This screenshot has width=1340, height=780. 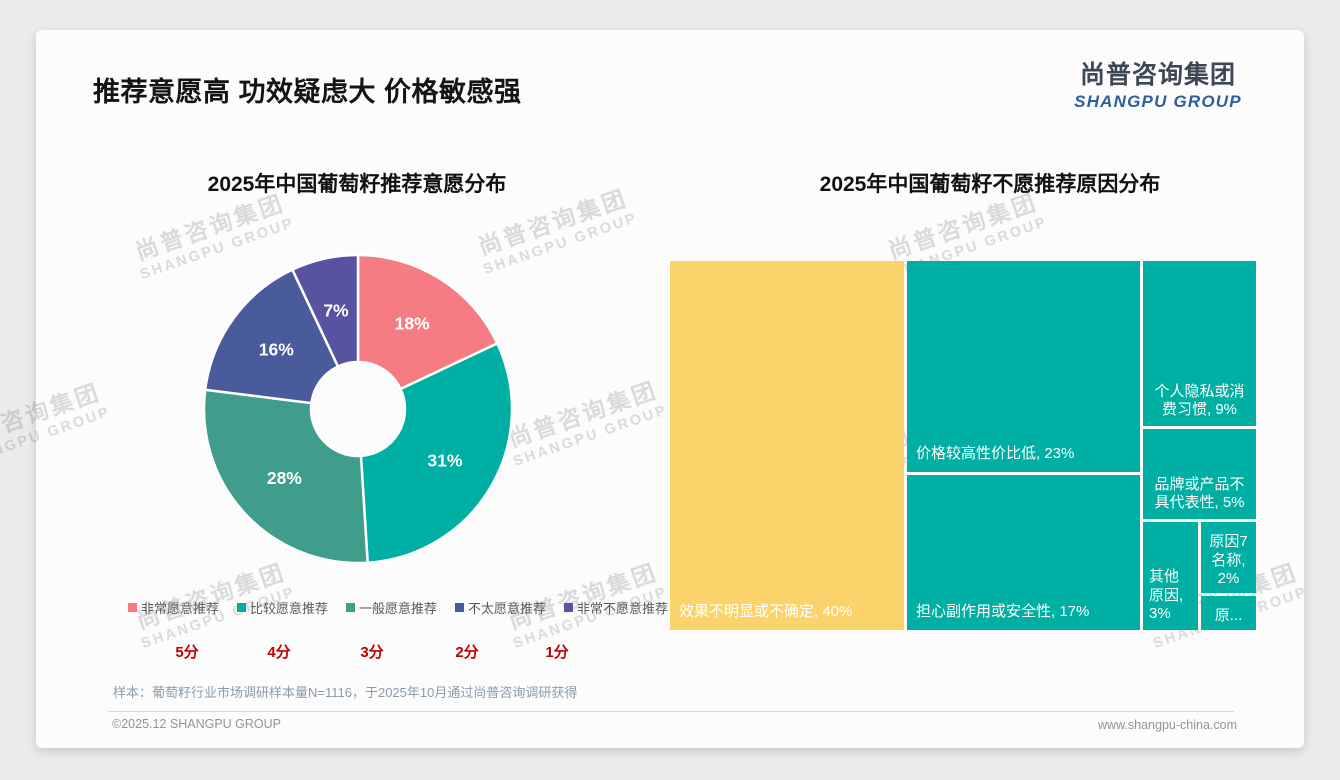 What do you see at coordinates (336, 310) in the screenshot?
I see `donut-value-label: 7%` at bounding box center [336, 310].